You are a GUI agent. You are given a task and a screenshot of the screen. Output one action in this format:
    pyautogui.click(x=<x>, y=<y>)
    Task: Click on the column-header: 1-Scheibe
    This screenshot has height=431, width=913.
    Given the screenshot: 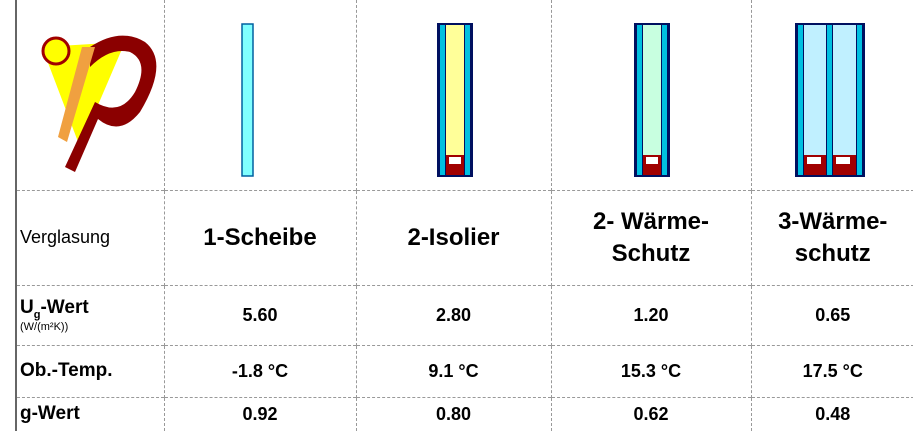 What is the action you would take?
    pyautogui.click(x=259, y=237)
    